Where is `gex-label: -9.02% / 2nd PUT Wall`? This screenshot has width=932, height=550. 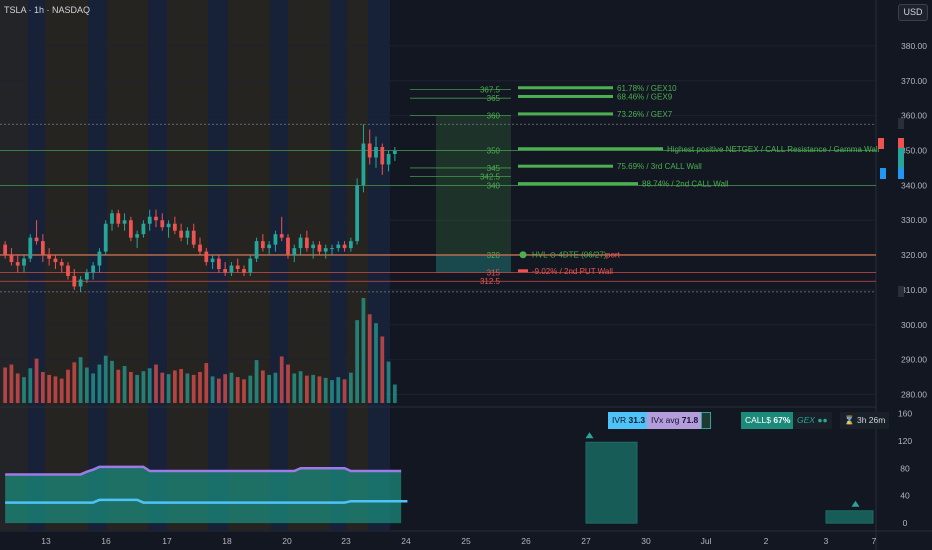 gex-label: -9.02% / 2nd PUT Wall is located at coordinates (572, 271).